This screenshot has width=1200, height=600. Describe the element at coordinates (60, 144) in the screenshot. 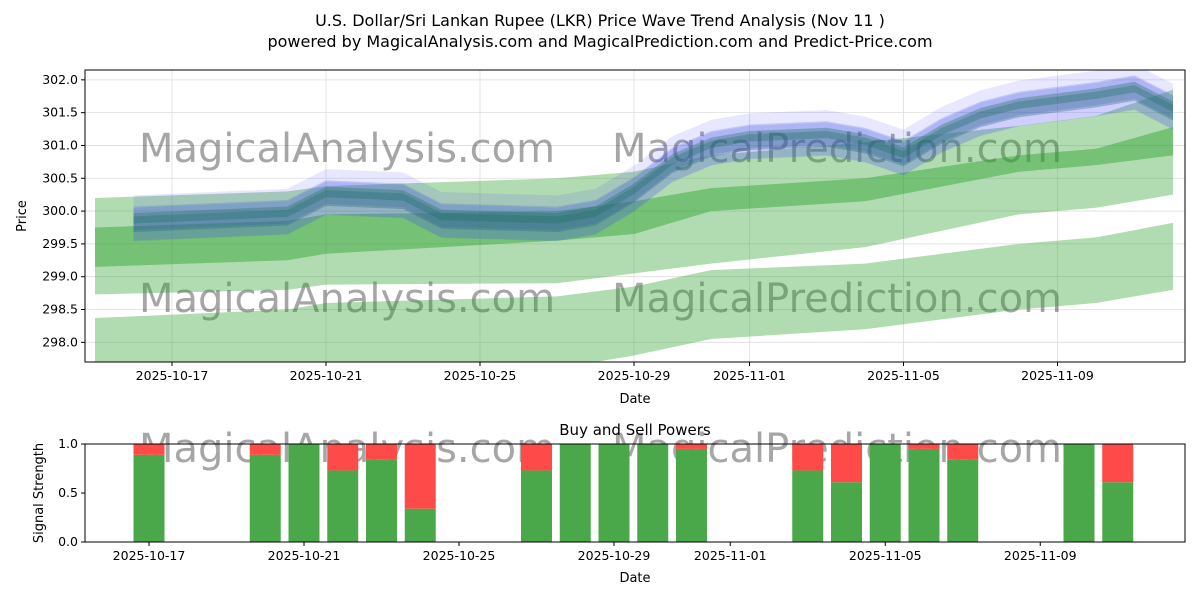

I see `y-tick-label: 301.0` at that location.